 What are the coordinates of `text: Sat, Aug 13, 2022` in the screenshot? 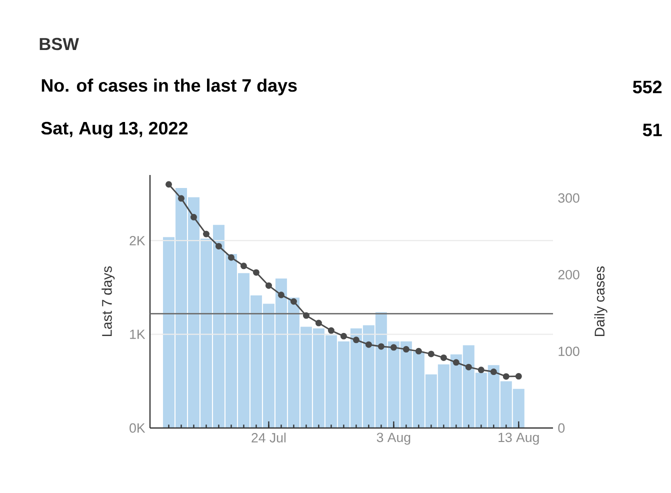 It's located at (114, 130).